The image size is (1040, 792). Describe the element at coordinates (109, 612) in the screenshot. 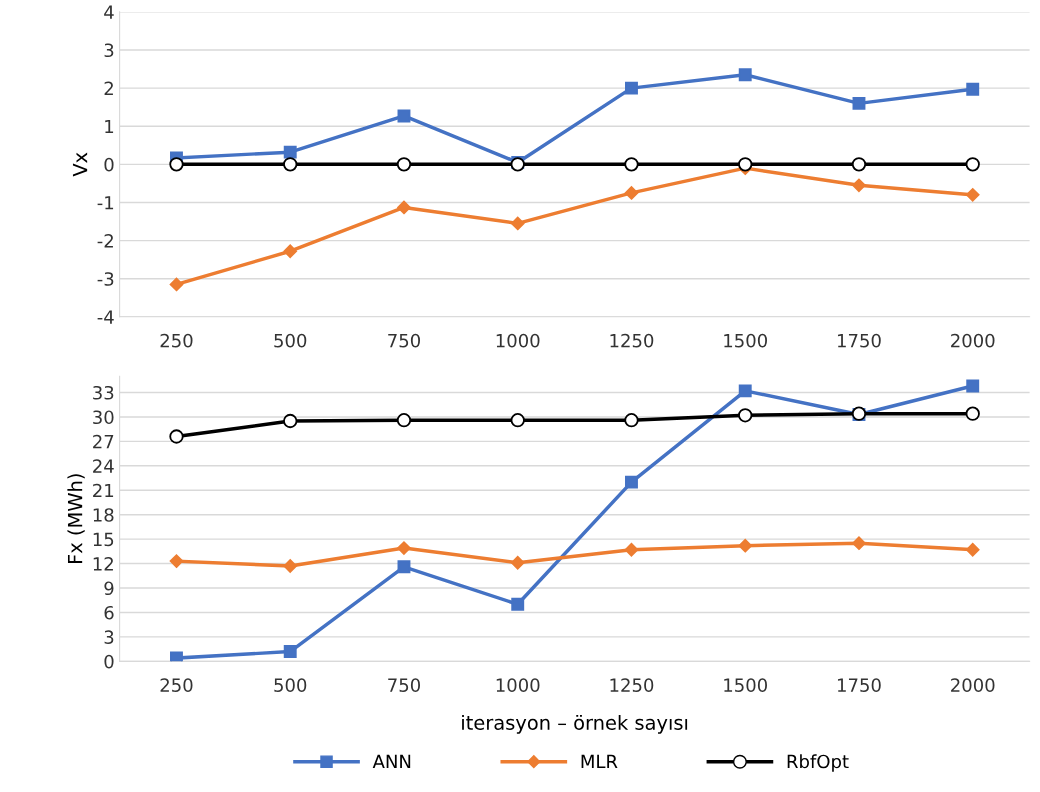

I see `y-tick-label: 6` at that location.